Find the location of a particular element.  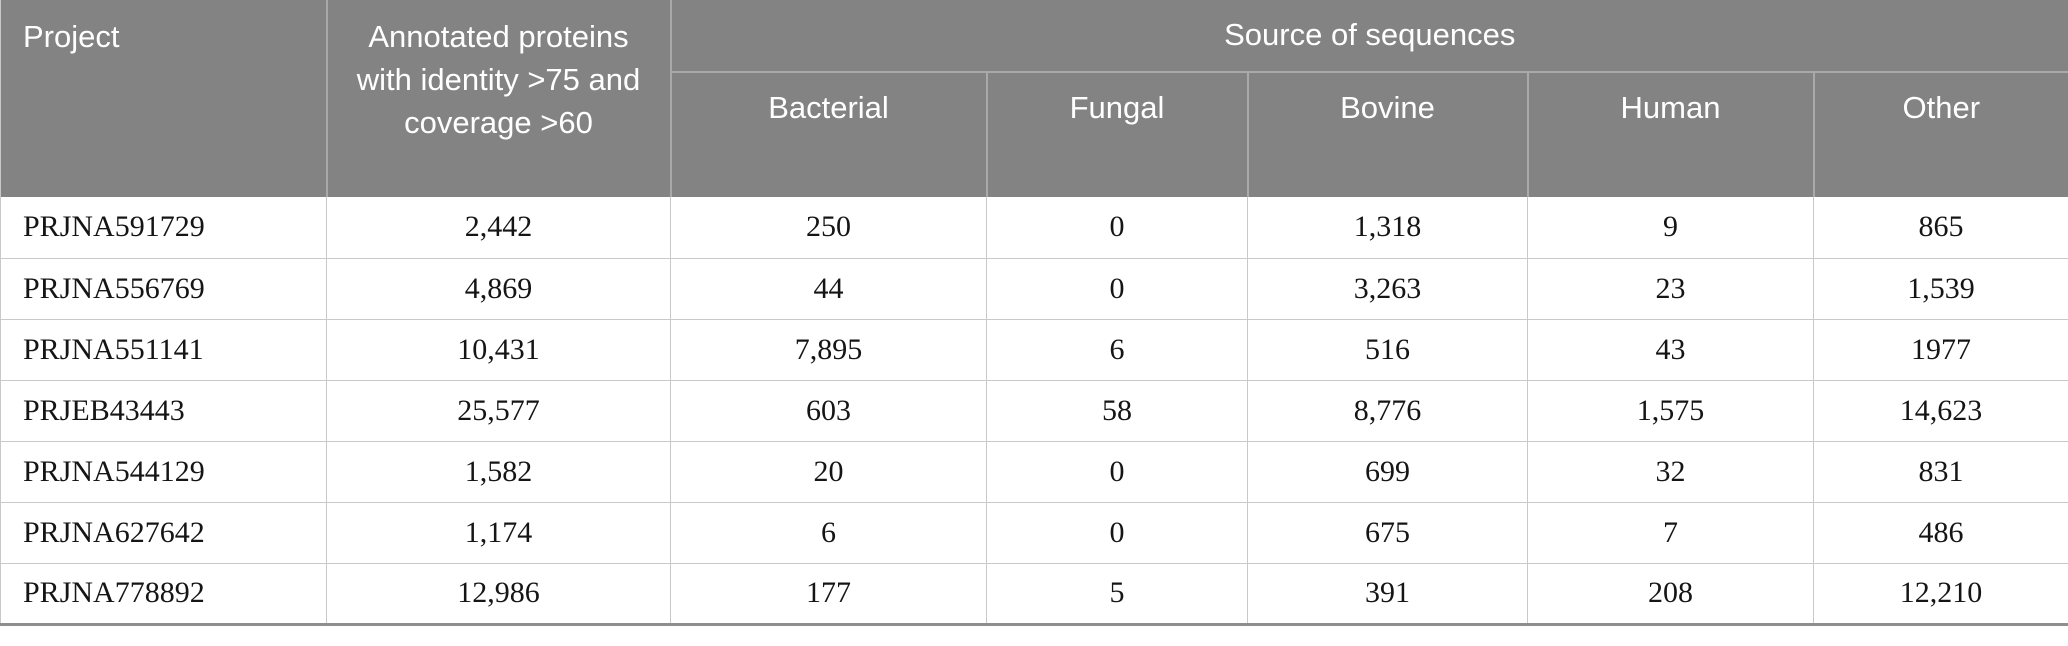

table-row: PRJNA544129 1,582 20 0 699 32 831 is located at coordinates (1034, 471).